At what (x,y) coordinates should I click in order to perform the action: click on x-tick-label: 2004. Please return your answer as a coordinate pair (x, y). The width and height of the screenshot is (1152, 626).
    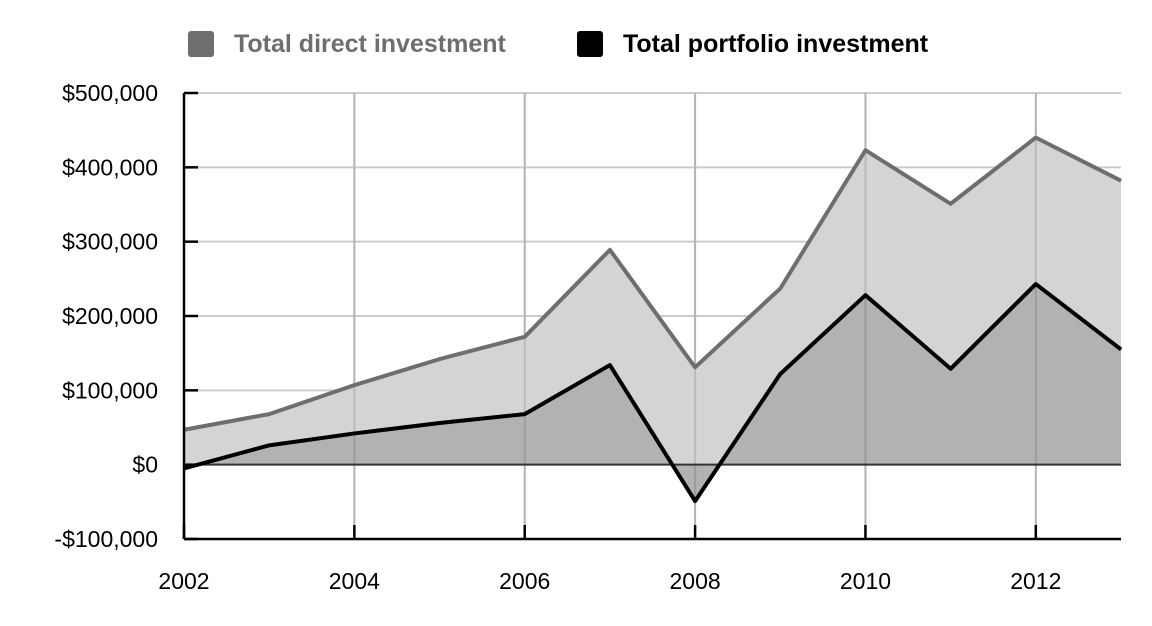
    Looking at the image, I should click on (354, 581).